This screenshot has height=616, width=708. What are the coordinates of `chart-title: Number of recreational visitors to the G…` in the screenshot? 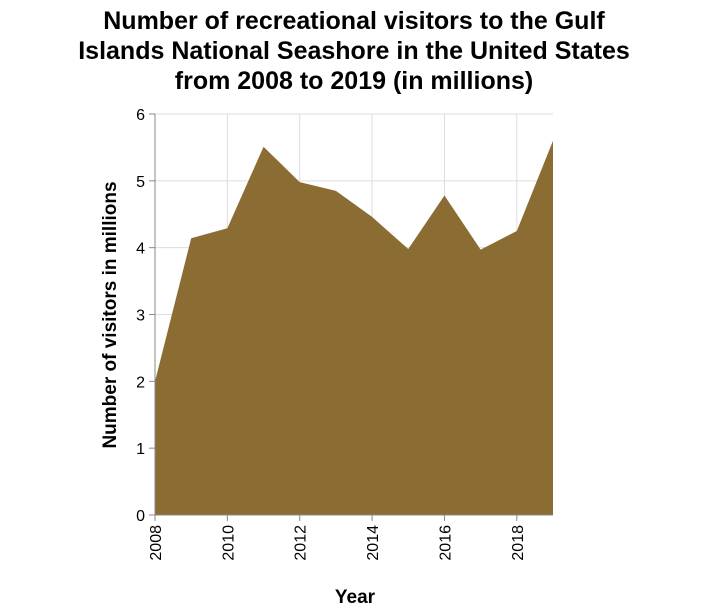 It's located at (354, 51).